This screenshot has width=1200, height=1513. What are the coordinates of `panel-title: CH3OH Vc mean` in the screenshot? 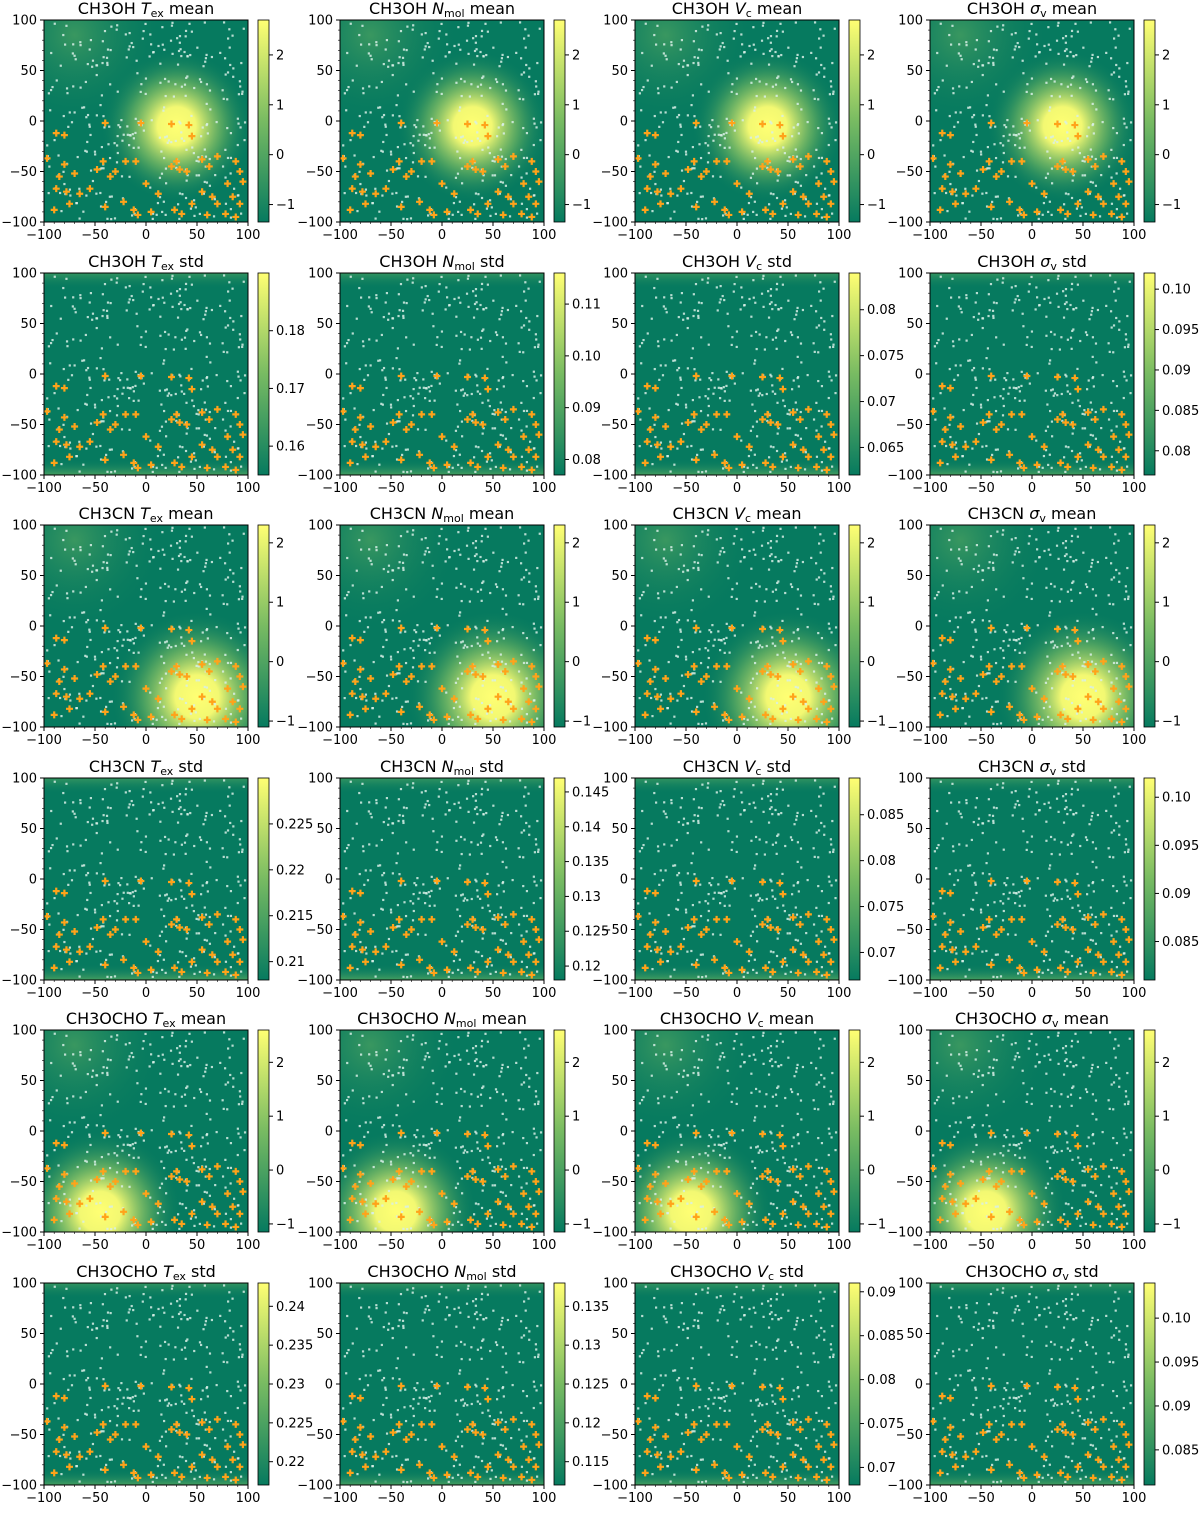 It's located at (737, 10).